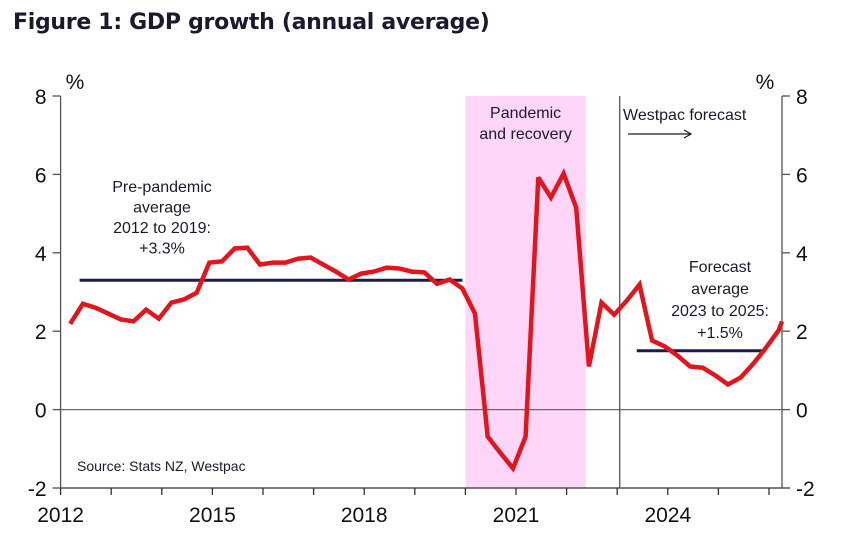 This screenshot has height=537, width=842. Describe the element at coordinates (60, 515) in the screenshot. I see `x-tick-label: 2012` at that location.